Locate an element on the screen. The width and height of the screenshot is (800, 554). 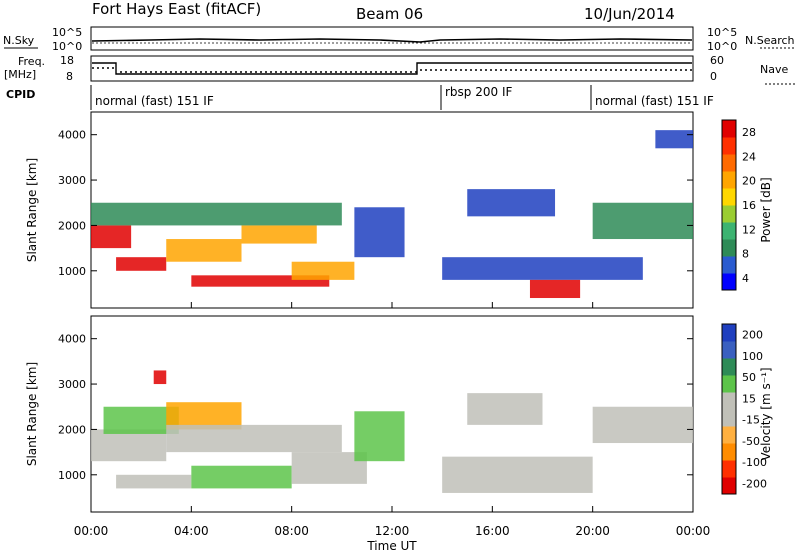
nsearch-tick-top: 10^5 is located at coordinates (722, 32).